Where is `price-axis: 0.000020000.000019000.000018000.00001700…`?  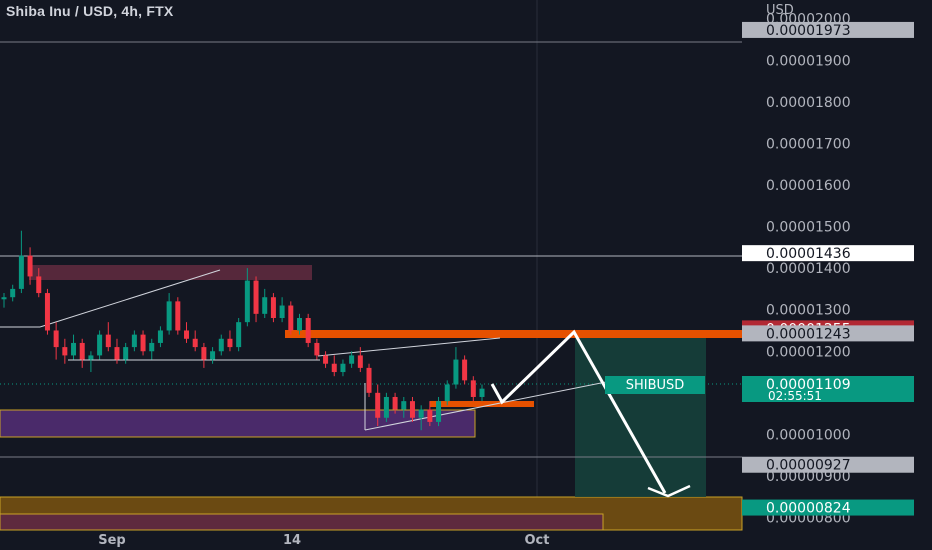 price-axis: 0.000020000.000019000.000018000.00001700… is located at coordinates (808, 269).